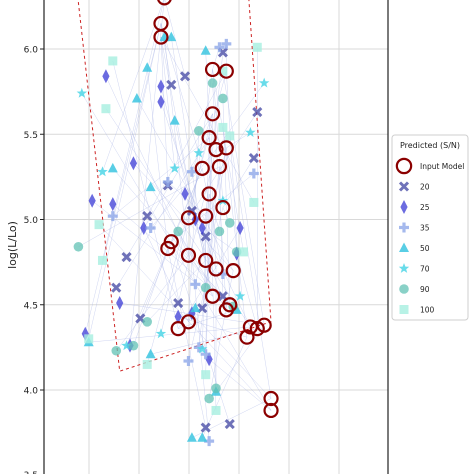 This screenshot has height=474, width=474. I want to click on legend-entry: 50, so click(414, 247).